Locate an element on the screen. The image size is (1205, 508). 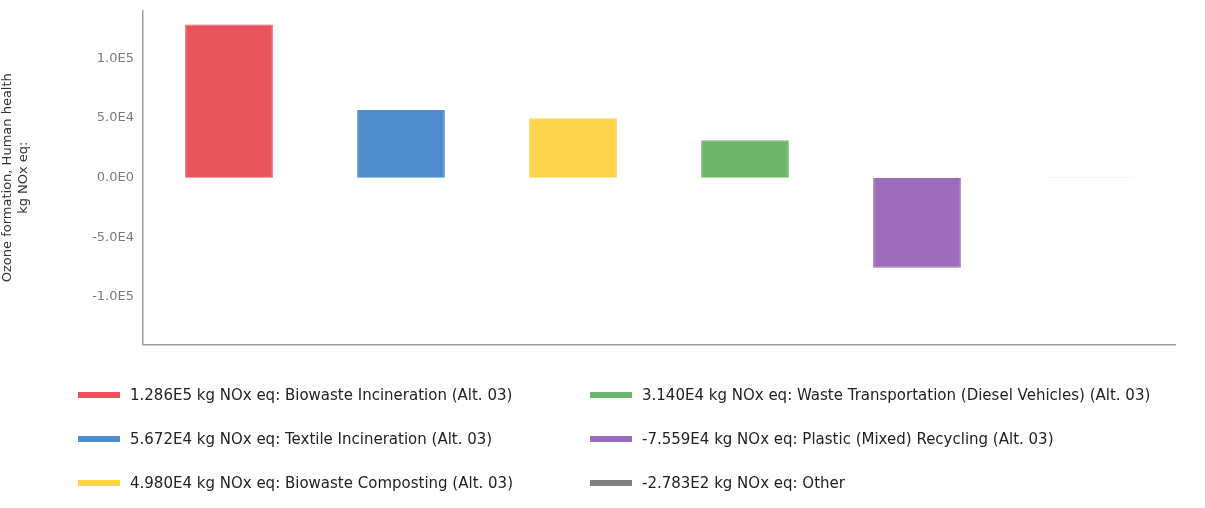
legend-label: -2.783E2 kg NOx eq: Other is located at coordinates (743, 483).